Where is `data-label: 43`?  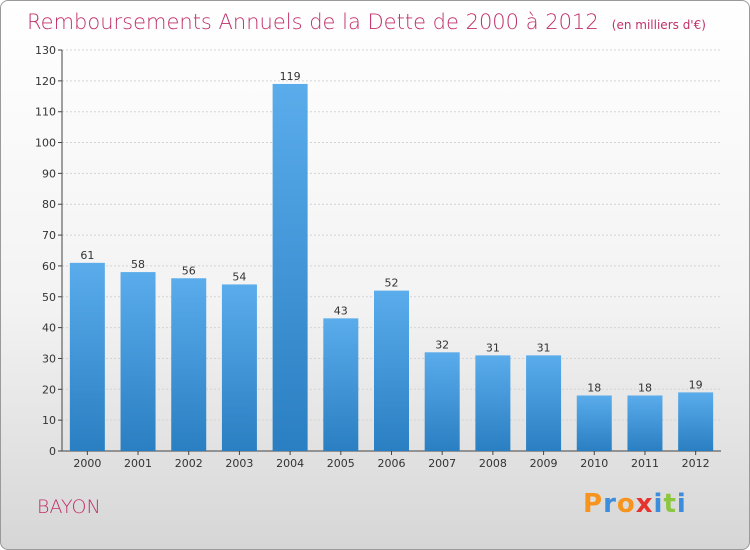 data-label: 43 is located at coordinates (341, 310).